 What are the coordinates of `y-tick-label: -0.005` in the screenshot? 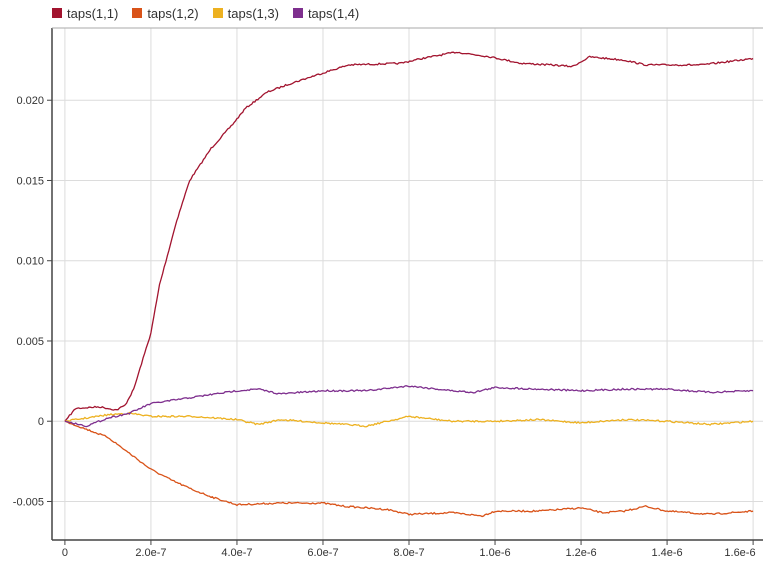 It's located at (28, 502).